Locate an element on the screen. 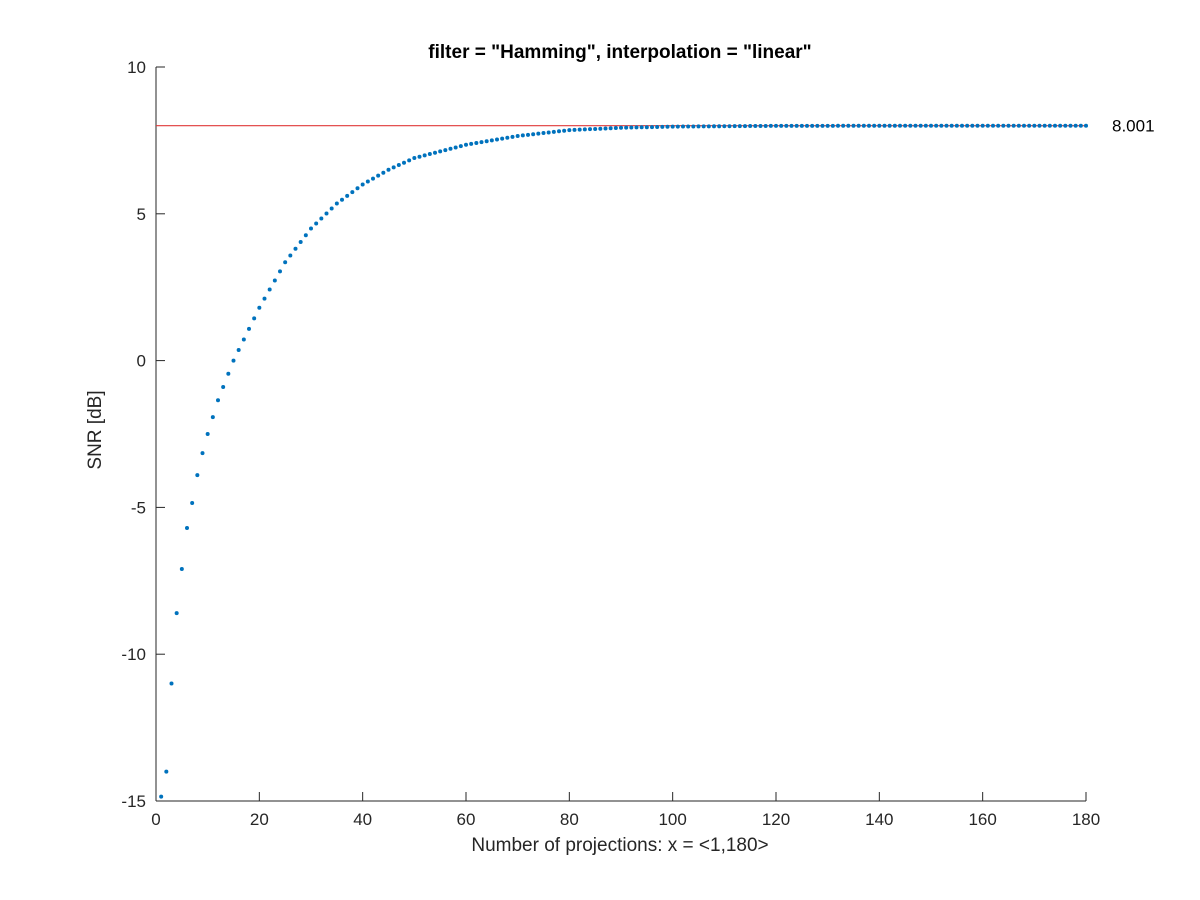 The image size is (1200, 900). x-tick-label: 160 is located at coordinates (982, 819).